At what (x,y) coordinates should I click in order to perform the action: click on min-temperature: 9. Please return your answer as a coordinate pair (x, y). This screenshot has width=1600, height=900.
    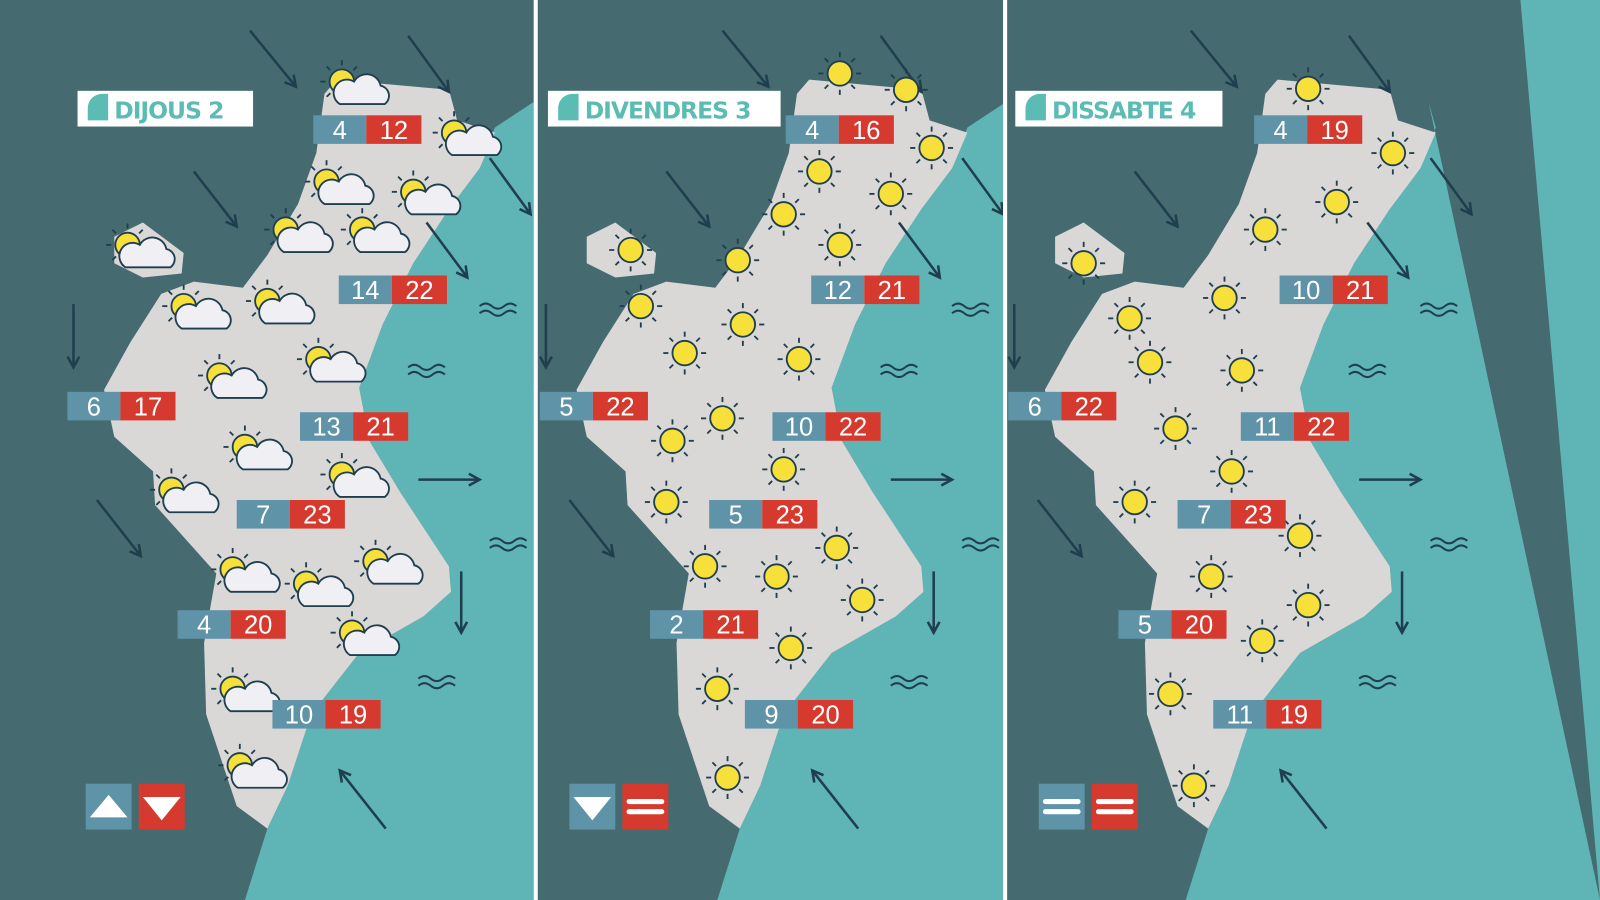
    Looking at the image, I should click on (771, 715).